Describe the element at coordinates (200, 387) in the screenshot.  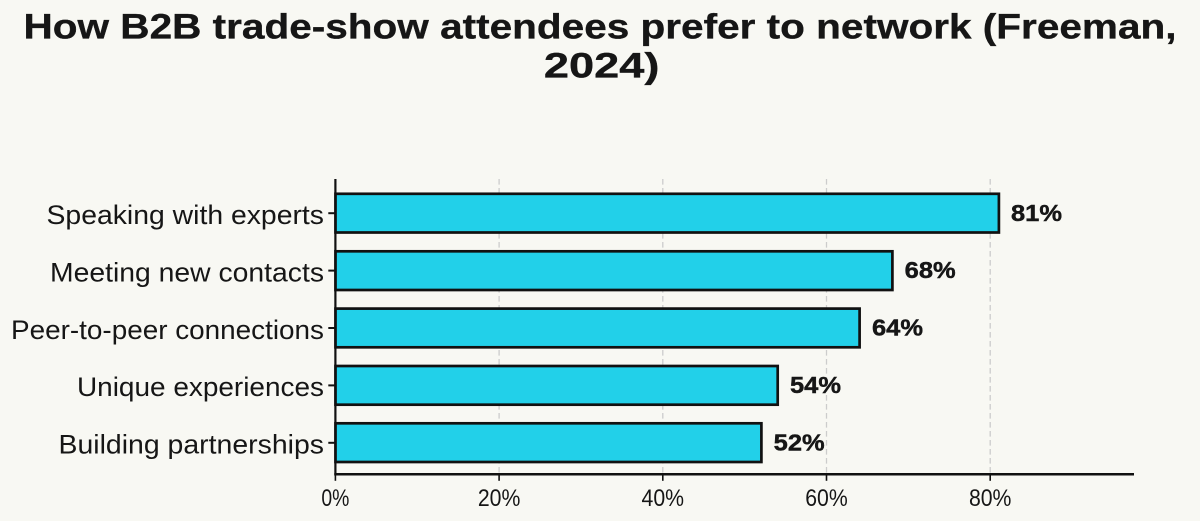
I see `svg-text: Unique experiences` at that location.